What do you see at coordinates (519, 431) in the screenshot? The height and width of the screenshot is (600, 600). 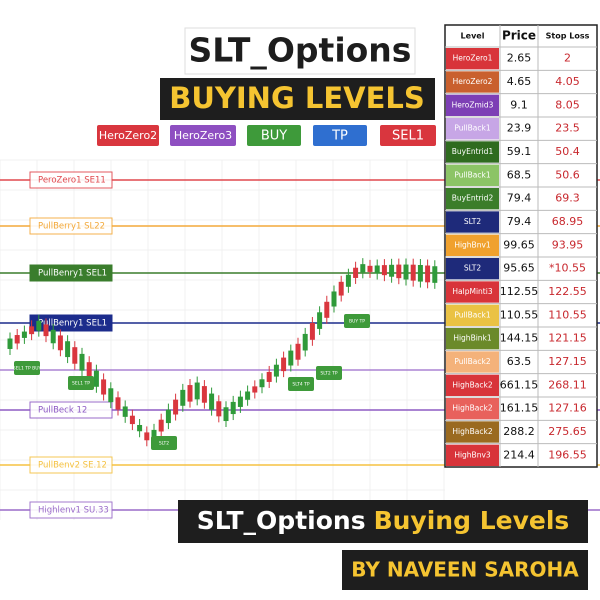 I see `price: 288.2` at bounding box center [519, 431].